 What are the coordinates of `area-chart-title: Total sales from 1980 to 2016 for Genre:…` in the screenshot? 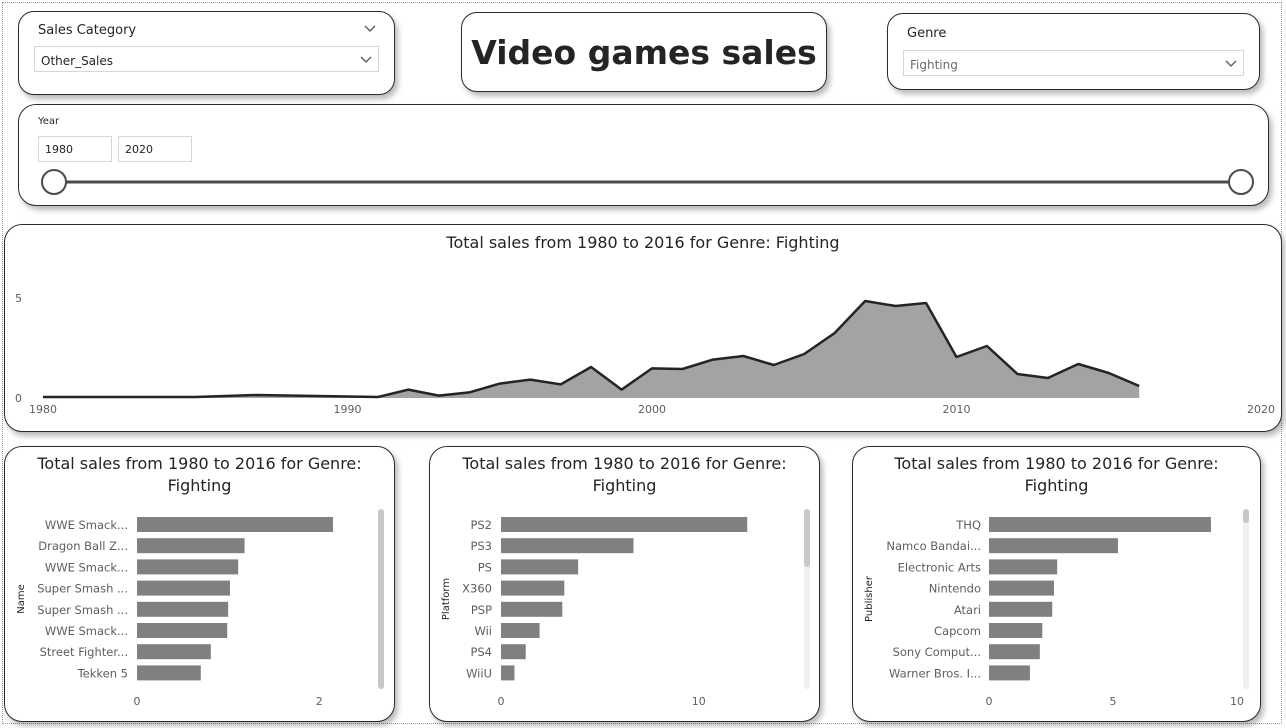 It's located at (643, 242).